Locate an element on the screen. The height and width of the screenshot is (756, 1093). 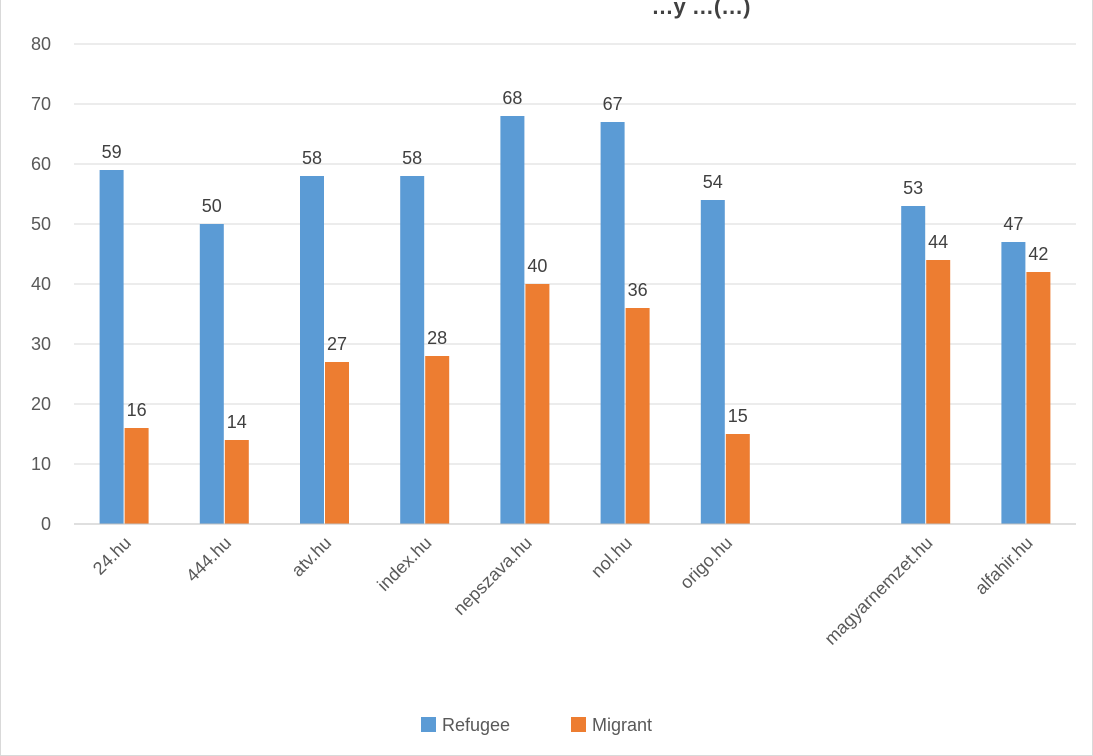
chart-title: …y …(…) is located at coordinates (701, 9).